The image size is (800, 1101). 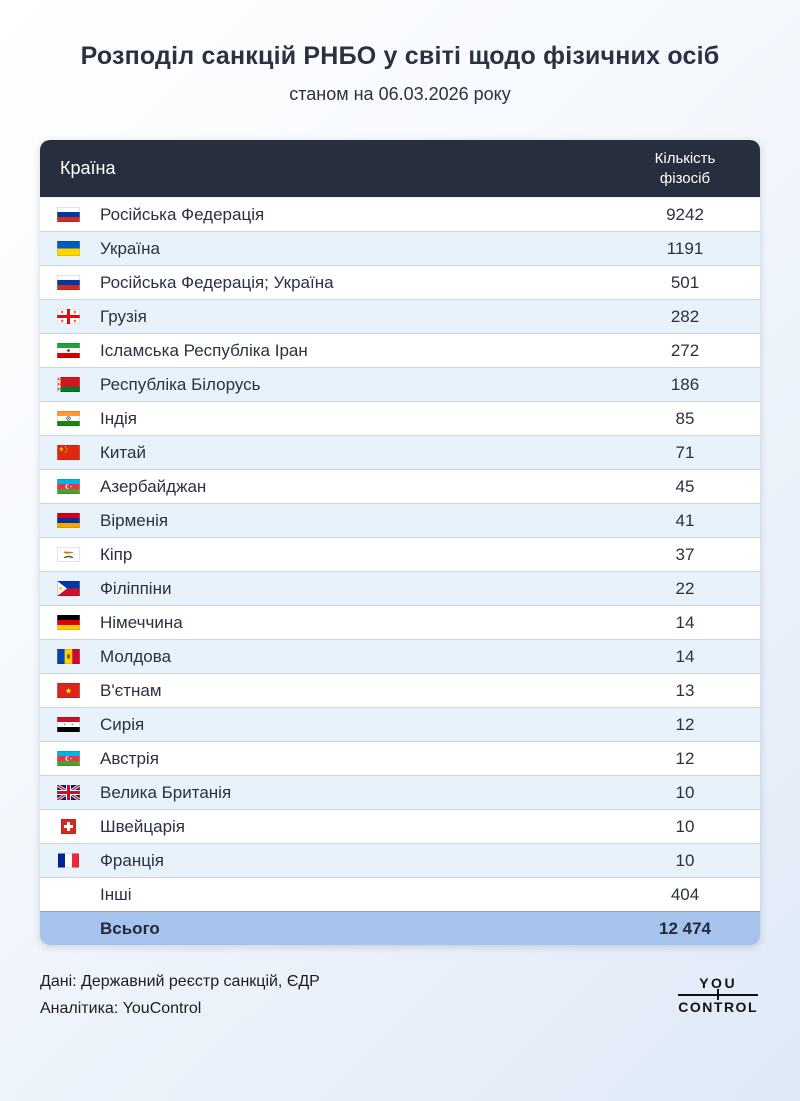 What do you see at coordinates (136, 588) in the screenshot?
I see `country-name: Філіппіни` at bounding box center [136, 588].